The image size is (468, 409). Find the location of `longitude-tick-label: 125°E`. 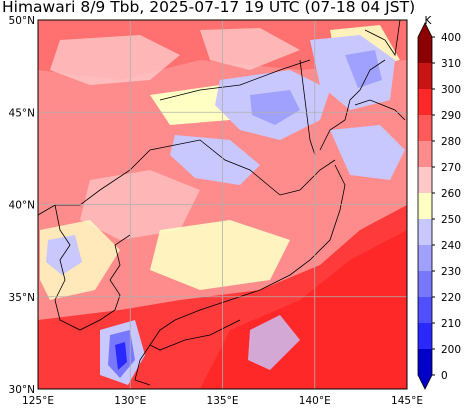

longitude-tick-label: 125°E is located at coordinates (38, 401).